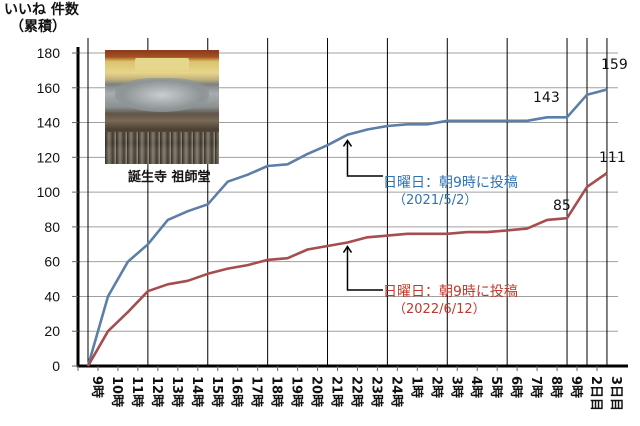  I want to click on y-tick-label: 140, so click(49, 123).